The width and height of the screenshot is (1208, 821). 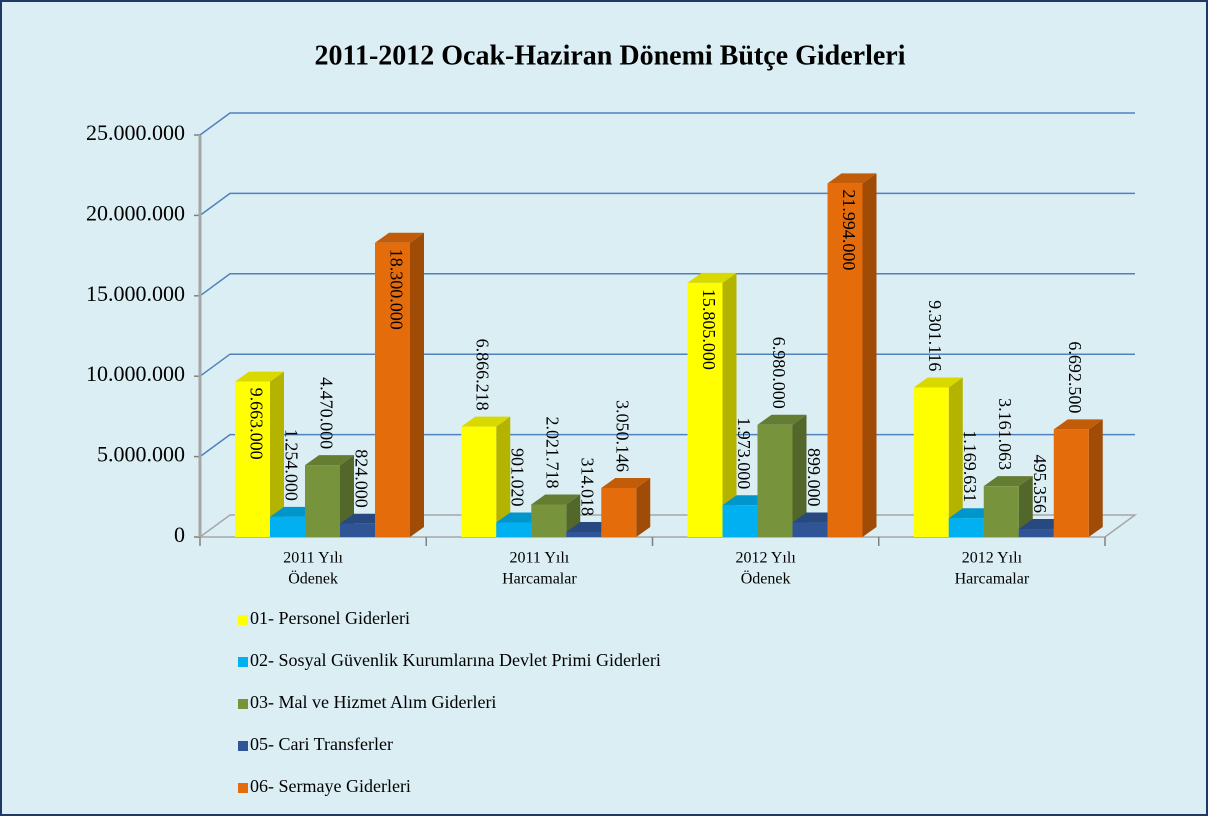 What do you see at coordinates (709, 329) in the screenshot?
I see `data-label: 15.805.000` at bounding box center [709, 329].